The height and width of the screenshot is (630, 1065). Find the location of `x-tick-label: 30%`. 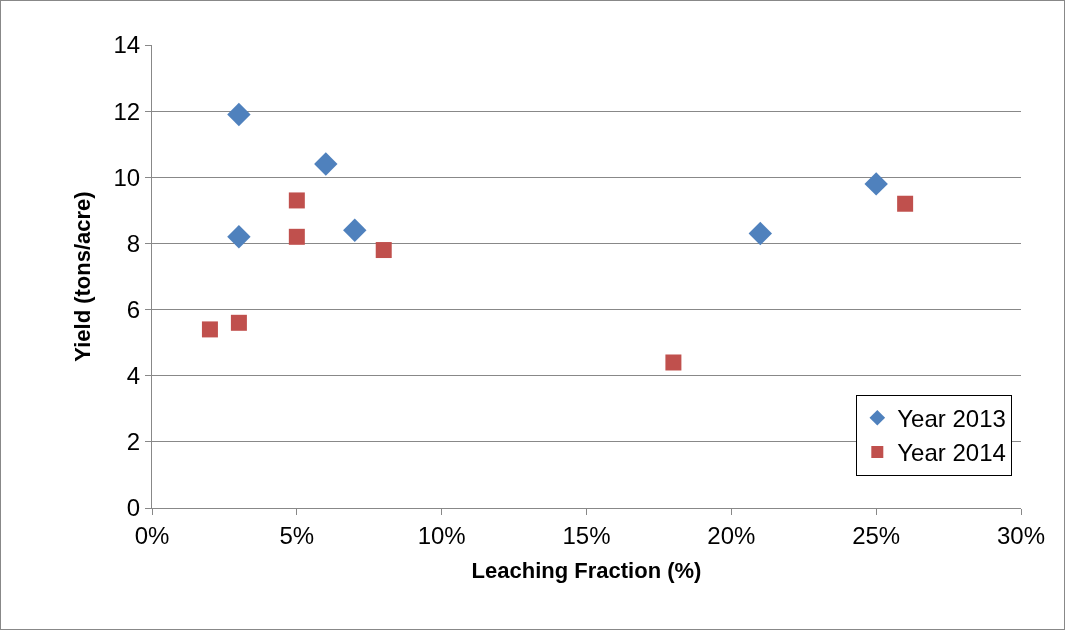

x-tick-label: 30% is located at coordinates (1021, 535).